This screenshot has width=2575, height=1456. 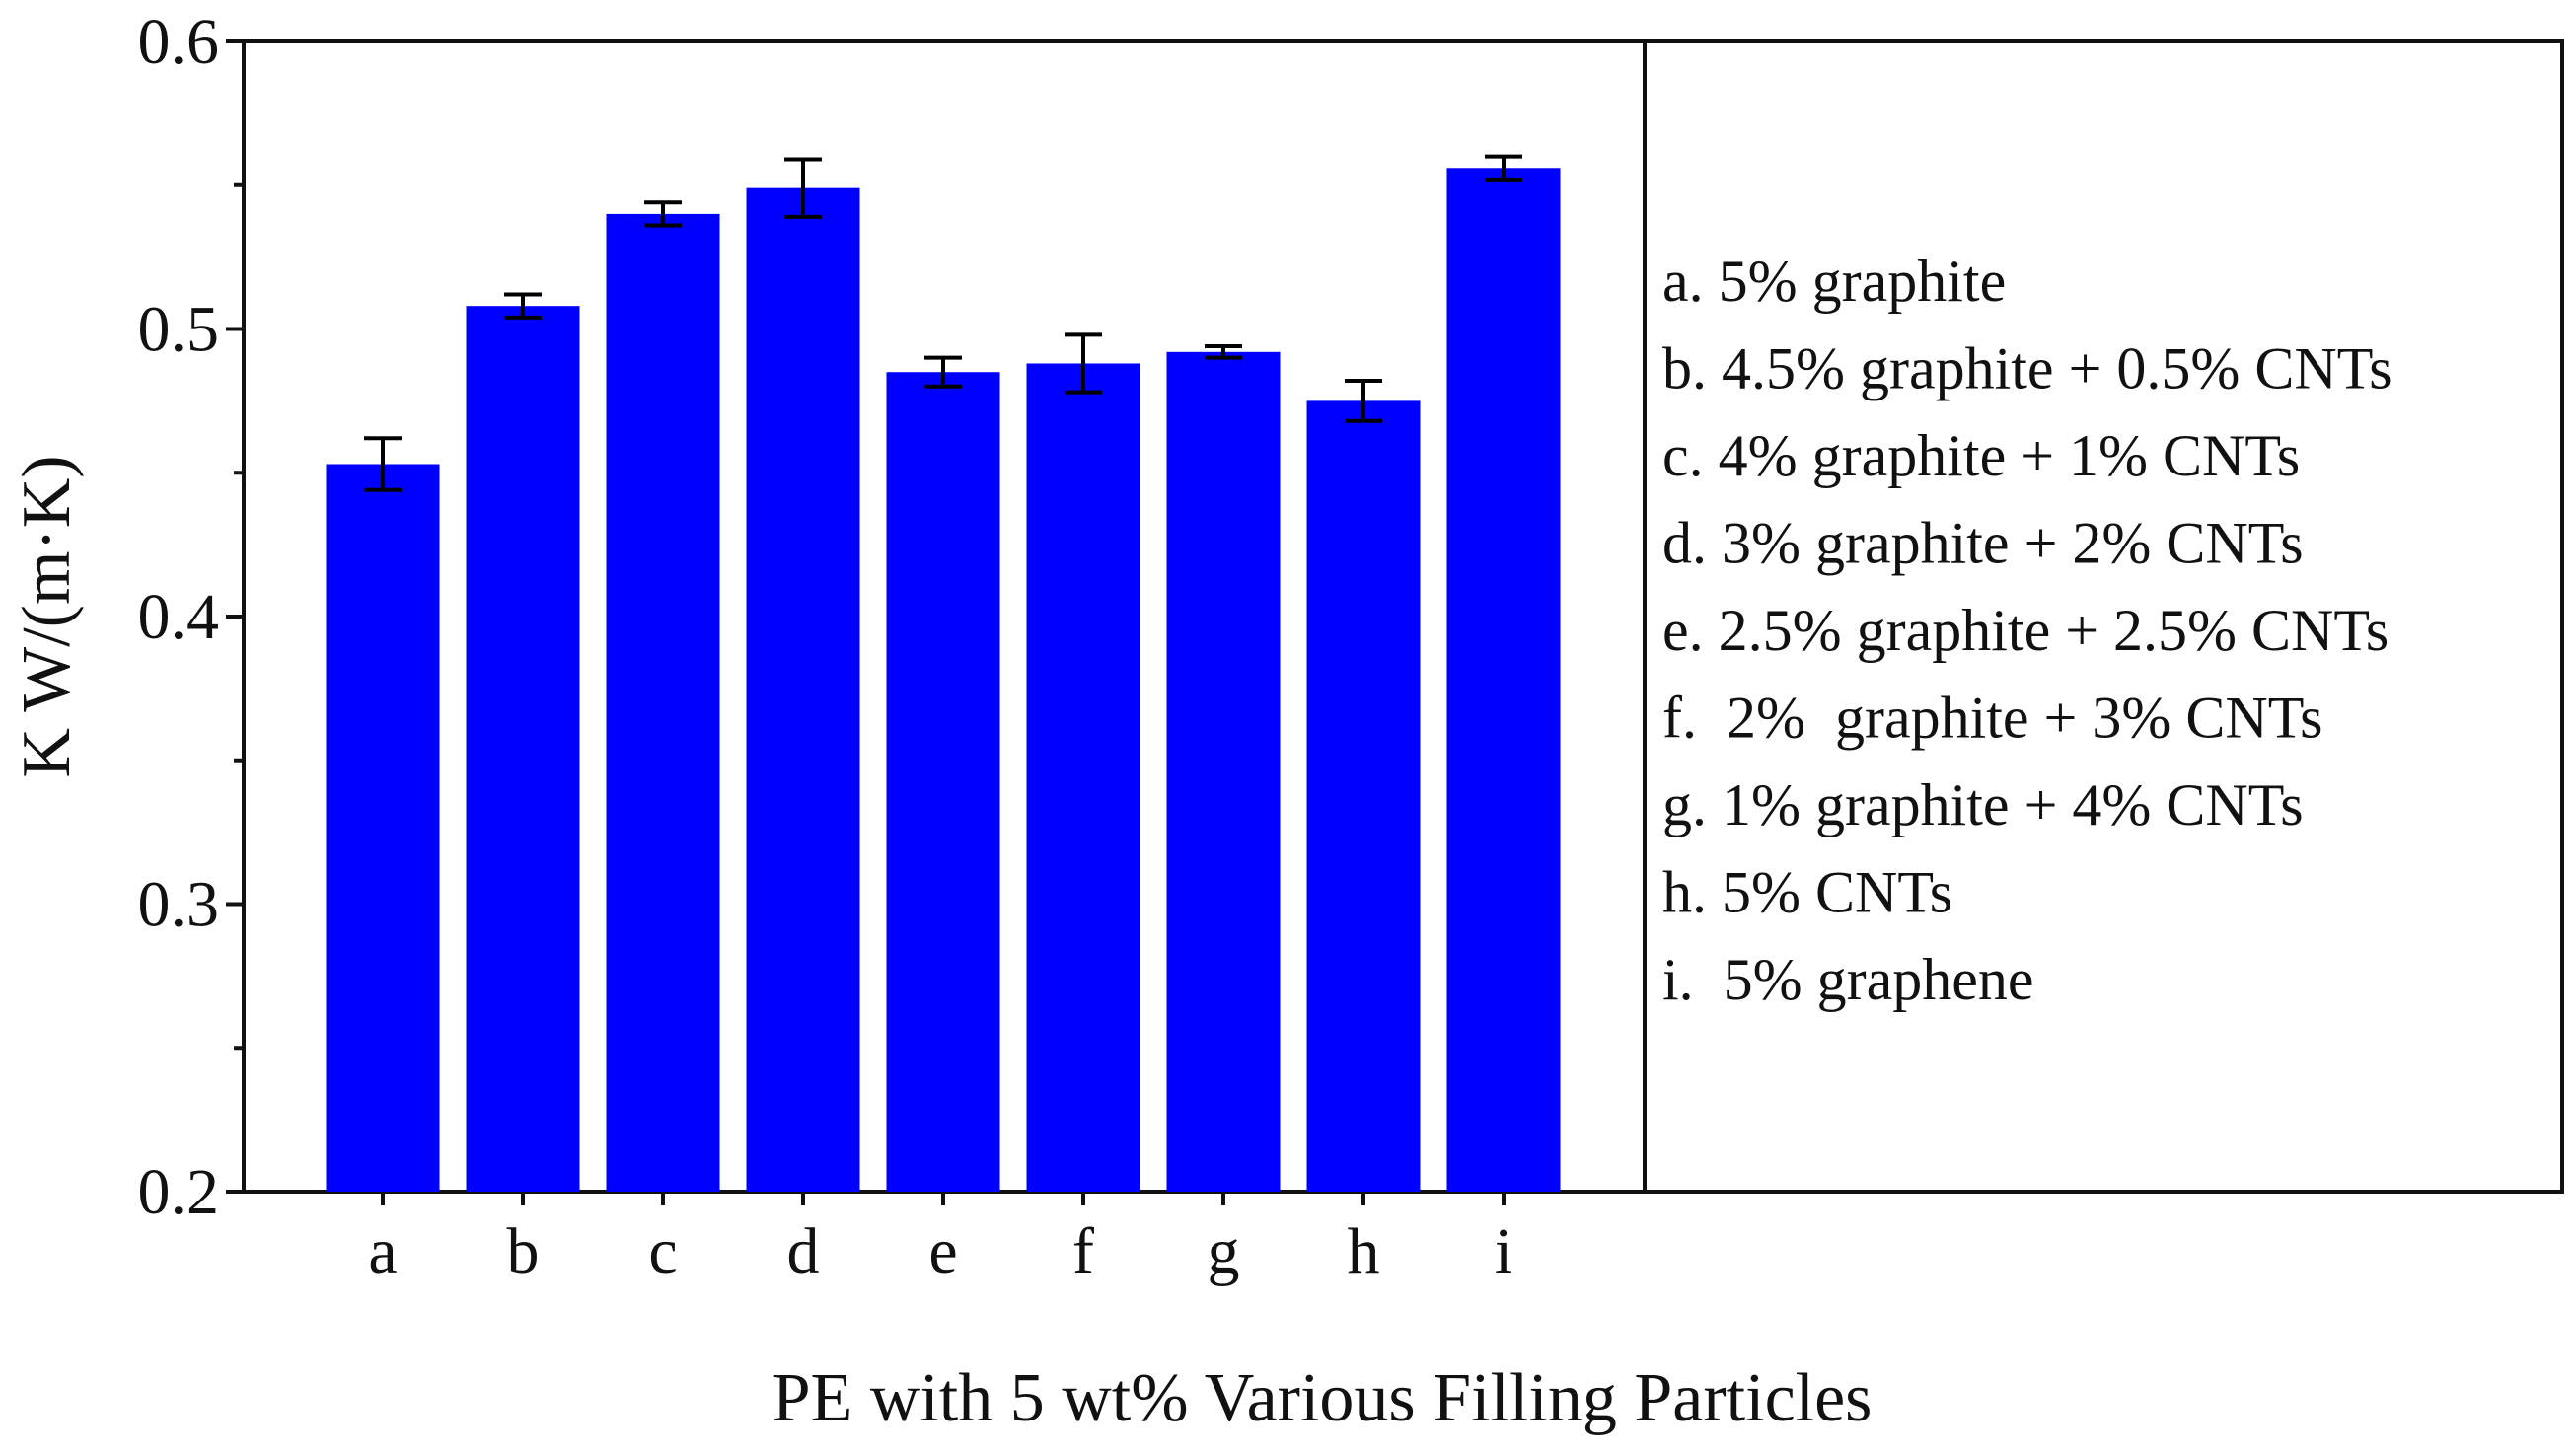 I want to click on bar-i, so click(x=1503, y=680).